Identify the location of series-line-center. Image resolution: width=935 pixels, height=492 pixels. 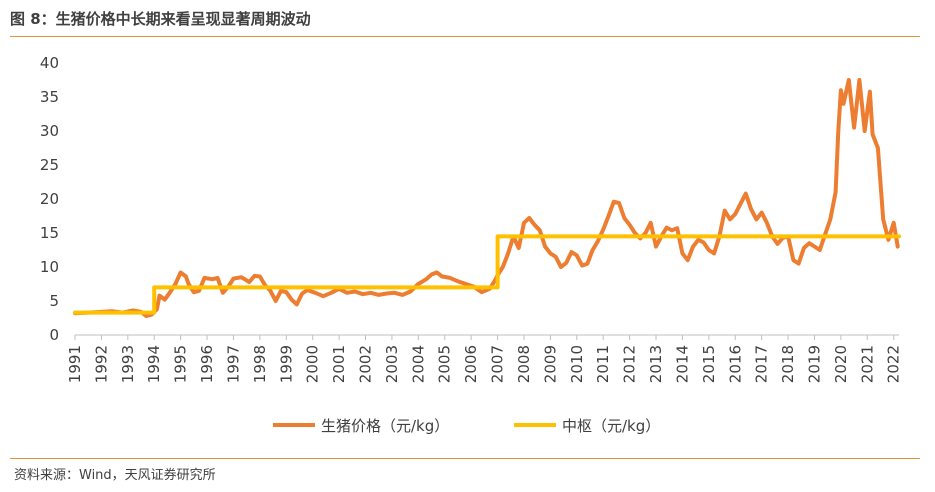
(487, 274).